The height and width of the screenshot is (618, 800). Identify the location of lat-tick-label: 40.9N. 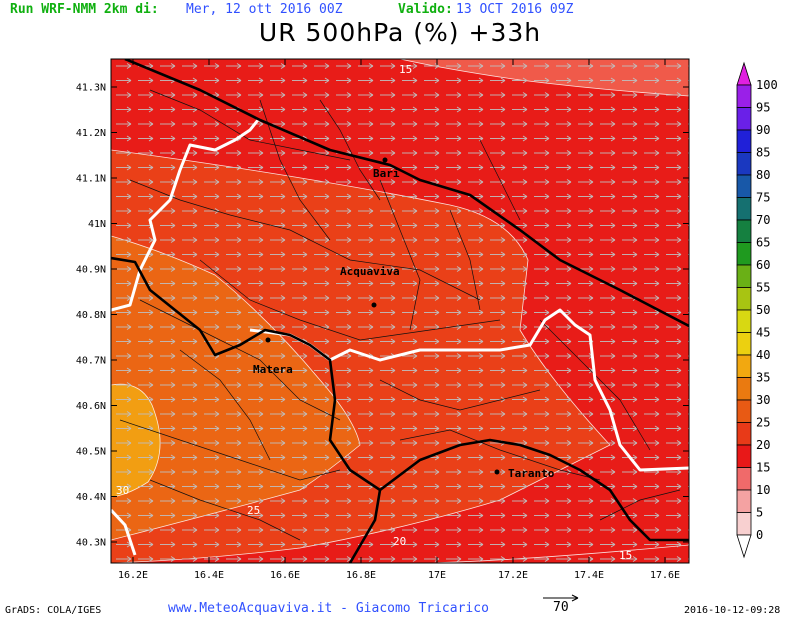
(91, 270).